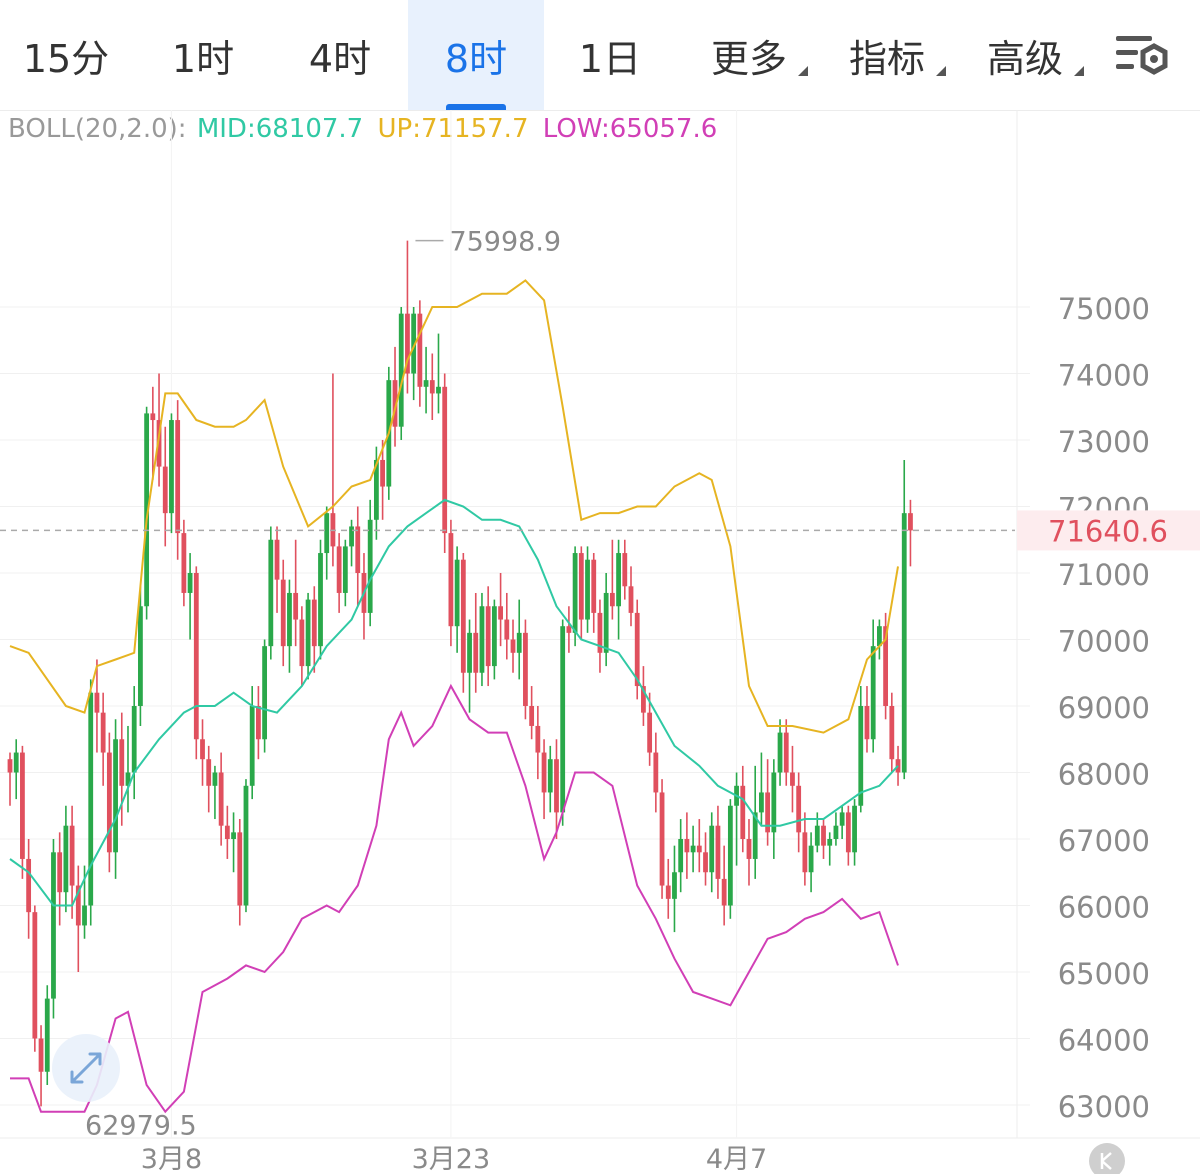 The height and width of the screenshot is (1174, 1200). Describe the element at coordinates (749, 55) in the screenshot. I see `tab-6: 更多` at that location.